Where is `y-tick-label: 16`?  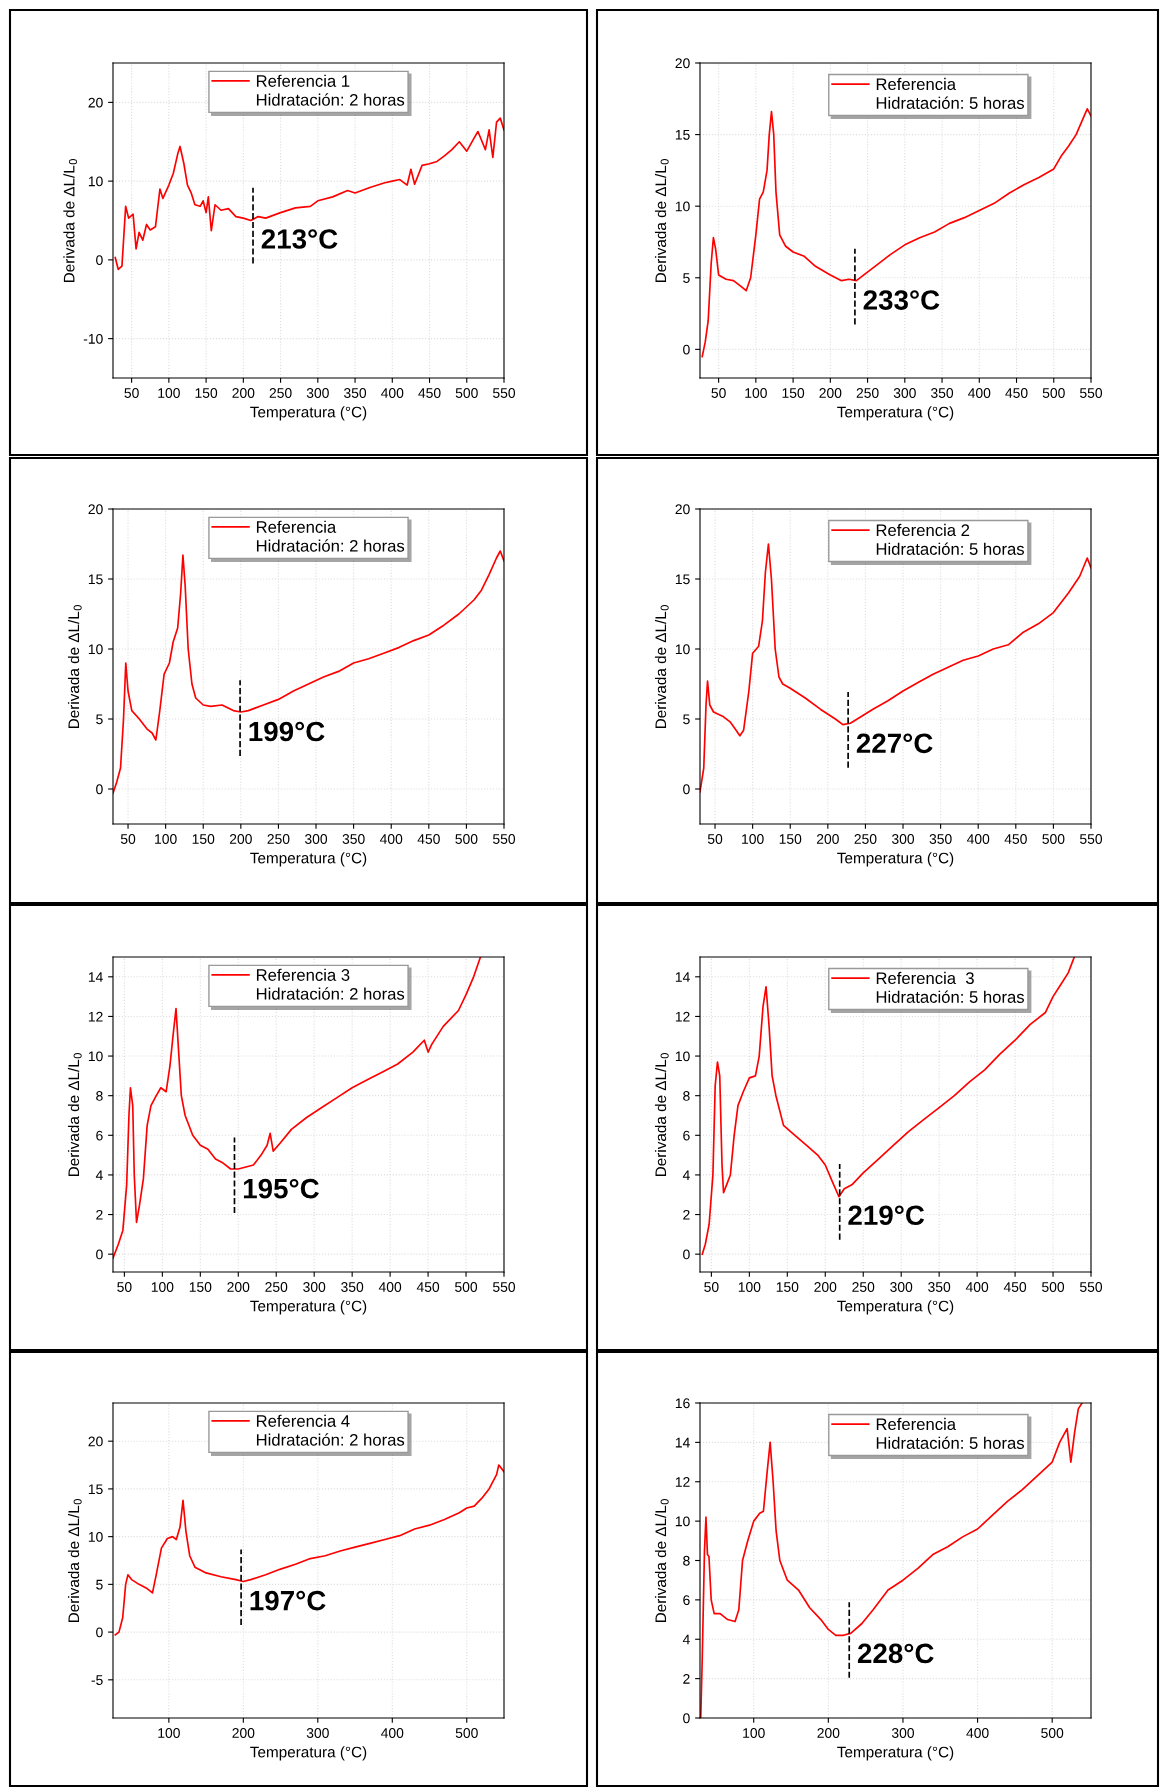
y-tick-label: 16 is located at coordinates (682, 1403).